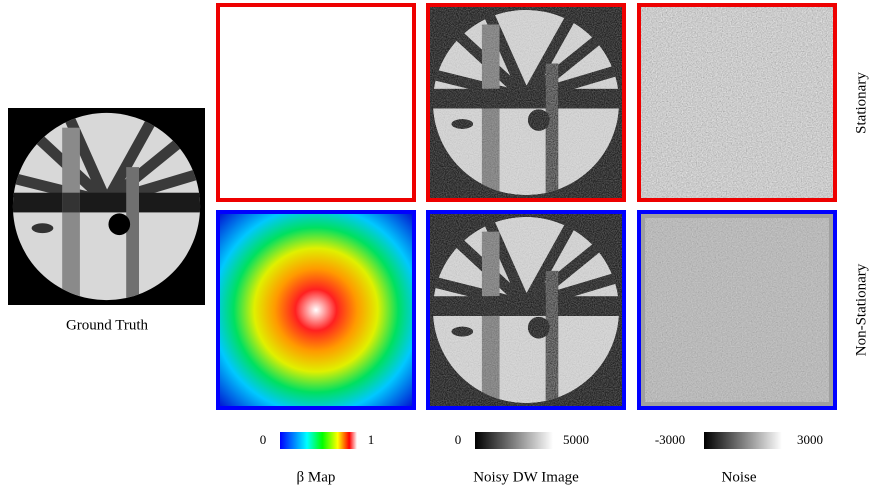 Image resolution: width=872 pixels, height=493 pixels. What do you see at coordinates (670, 439) in the screenshot?
I see `colorbar-min: -3000` at bounding box center [670, 439].